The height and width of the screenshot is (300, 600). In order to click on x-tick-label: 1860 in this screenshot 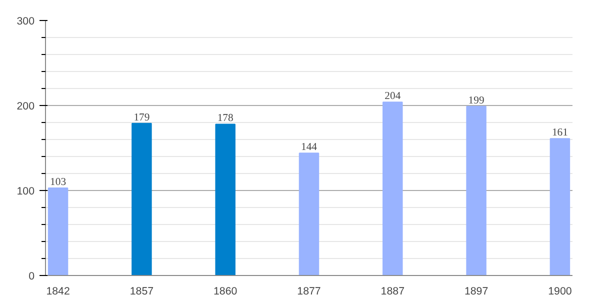, I will do `click(225, 292)`.